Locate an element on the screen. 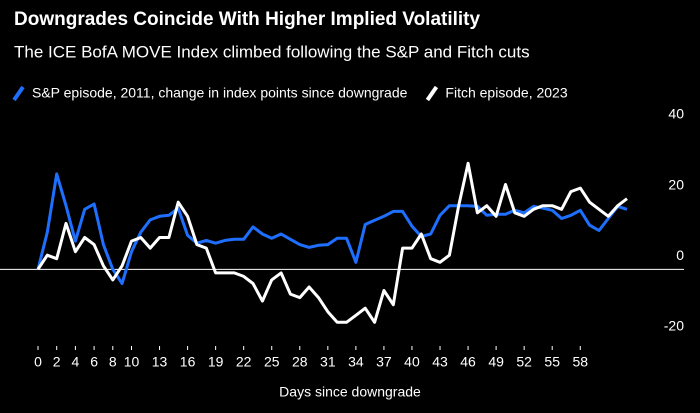 Image resolution: width=700 pixels, height=413 pixels. x-tick-label: 34 is located at coordinates (356, 362).